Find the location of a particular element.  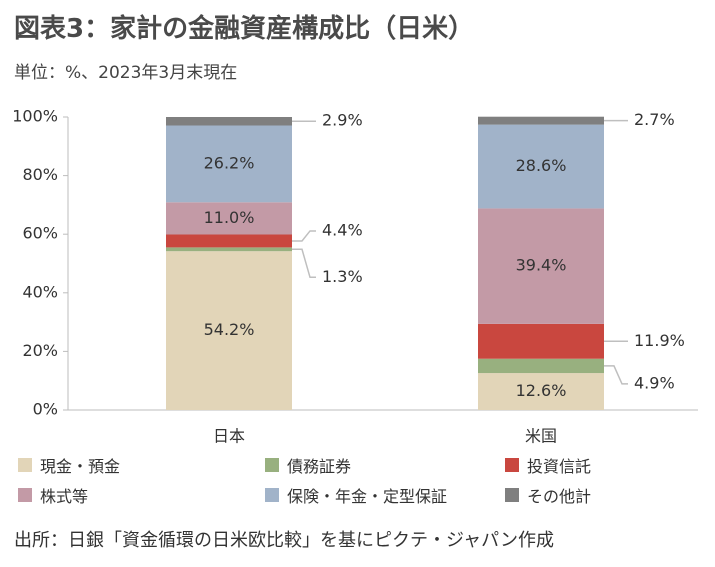

data-label: 12.6% is located at coordinates (541, 390).